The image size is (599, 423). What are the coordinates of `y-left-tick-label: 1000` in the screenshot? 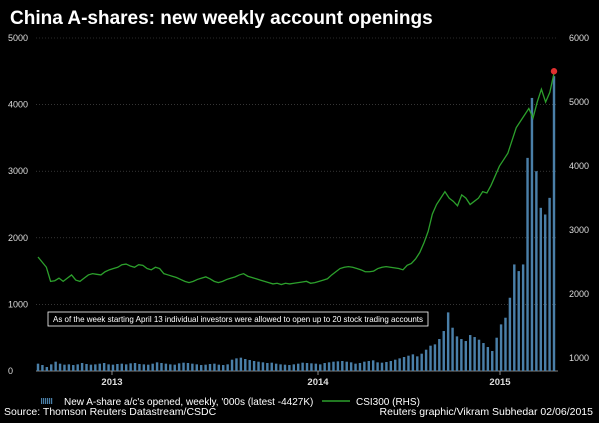 It's located at (18, 304).